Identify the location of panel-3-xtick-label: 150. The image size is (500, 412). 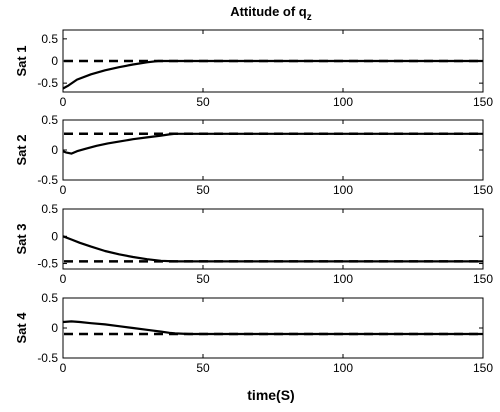
(483, 279).